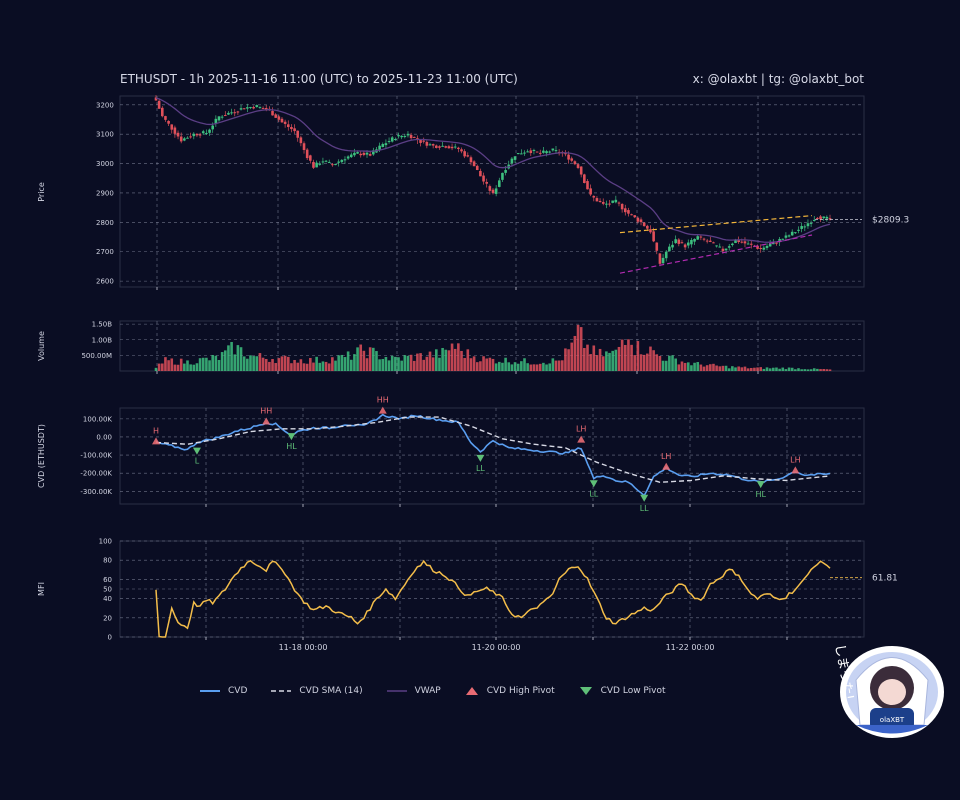 The width and height of the screenshot is (960, 800). I want to click on cvd-tick-label: -300.00K, so click(96, 492).